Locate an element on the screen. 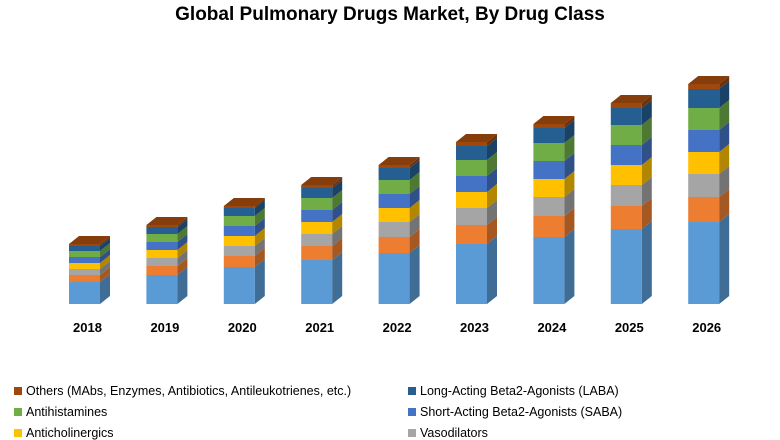  x-tick-label: 2024 is located at coordinates (552, 327).